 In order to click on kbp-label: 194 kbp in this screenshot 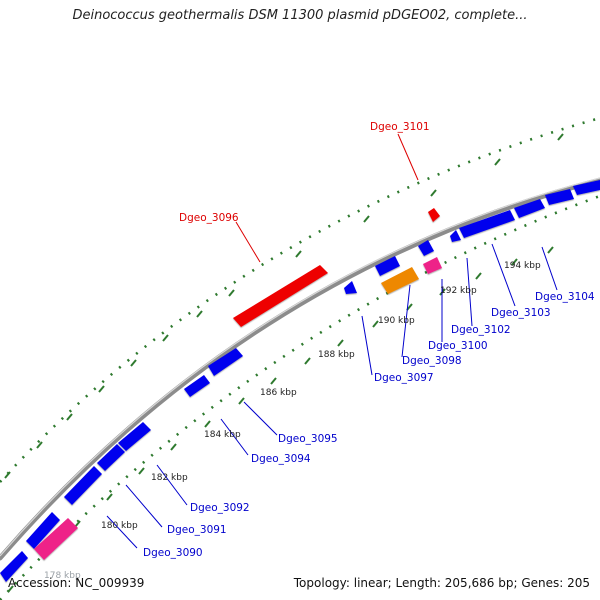, I will do `click(522, 266)`.